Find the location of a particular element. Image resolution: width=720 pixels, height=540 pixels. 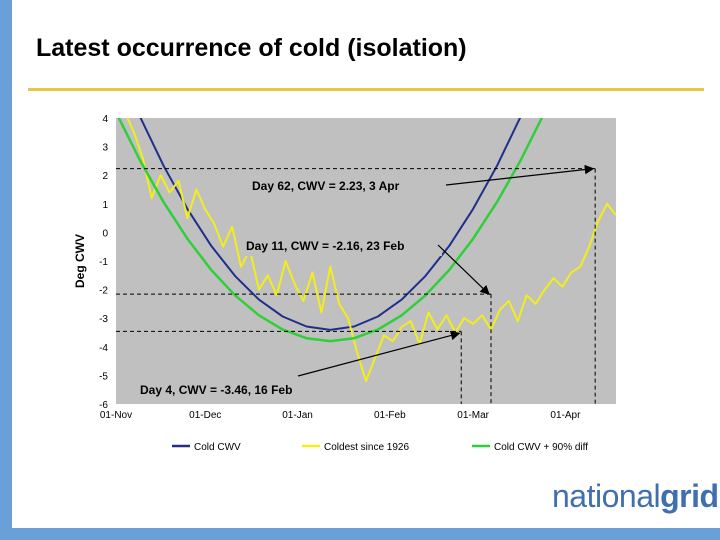

y-tick-label: -1 is located at coordinates (103, 262).